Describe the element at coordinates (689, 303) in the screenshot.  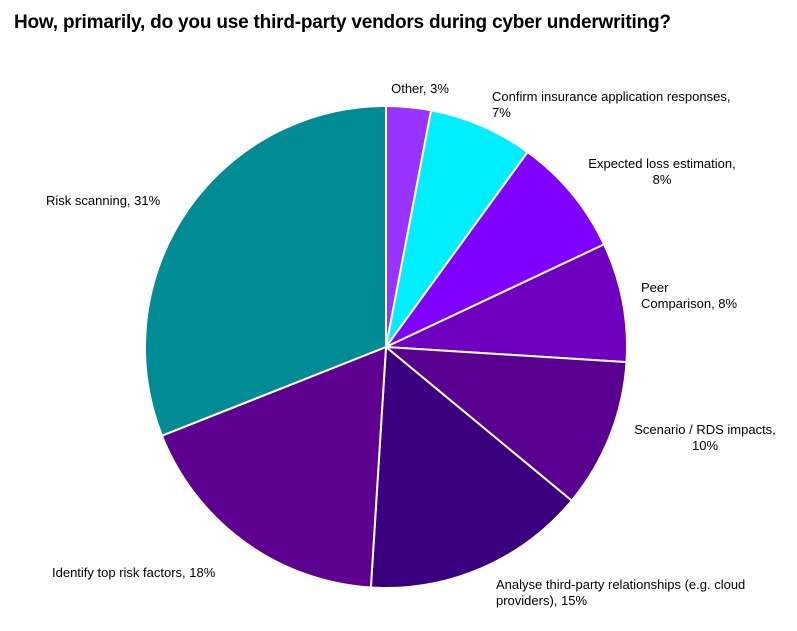
I see `slice-label-line: Comparison, 8%` at that location.